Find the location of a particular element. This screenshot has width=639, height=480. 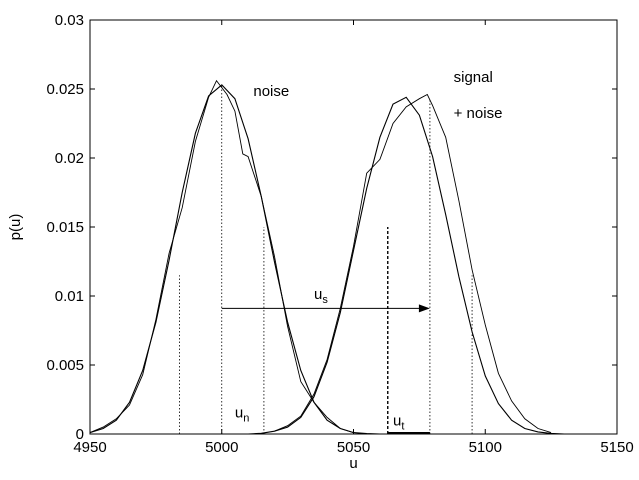

x-tick-label: 5100 is located at coordinates (485, 447).